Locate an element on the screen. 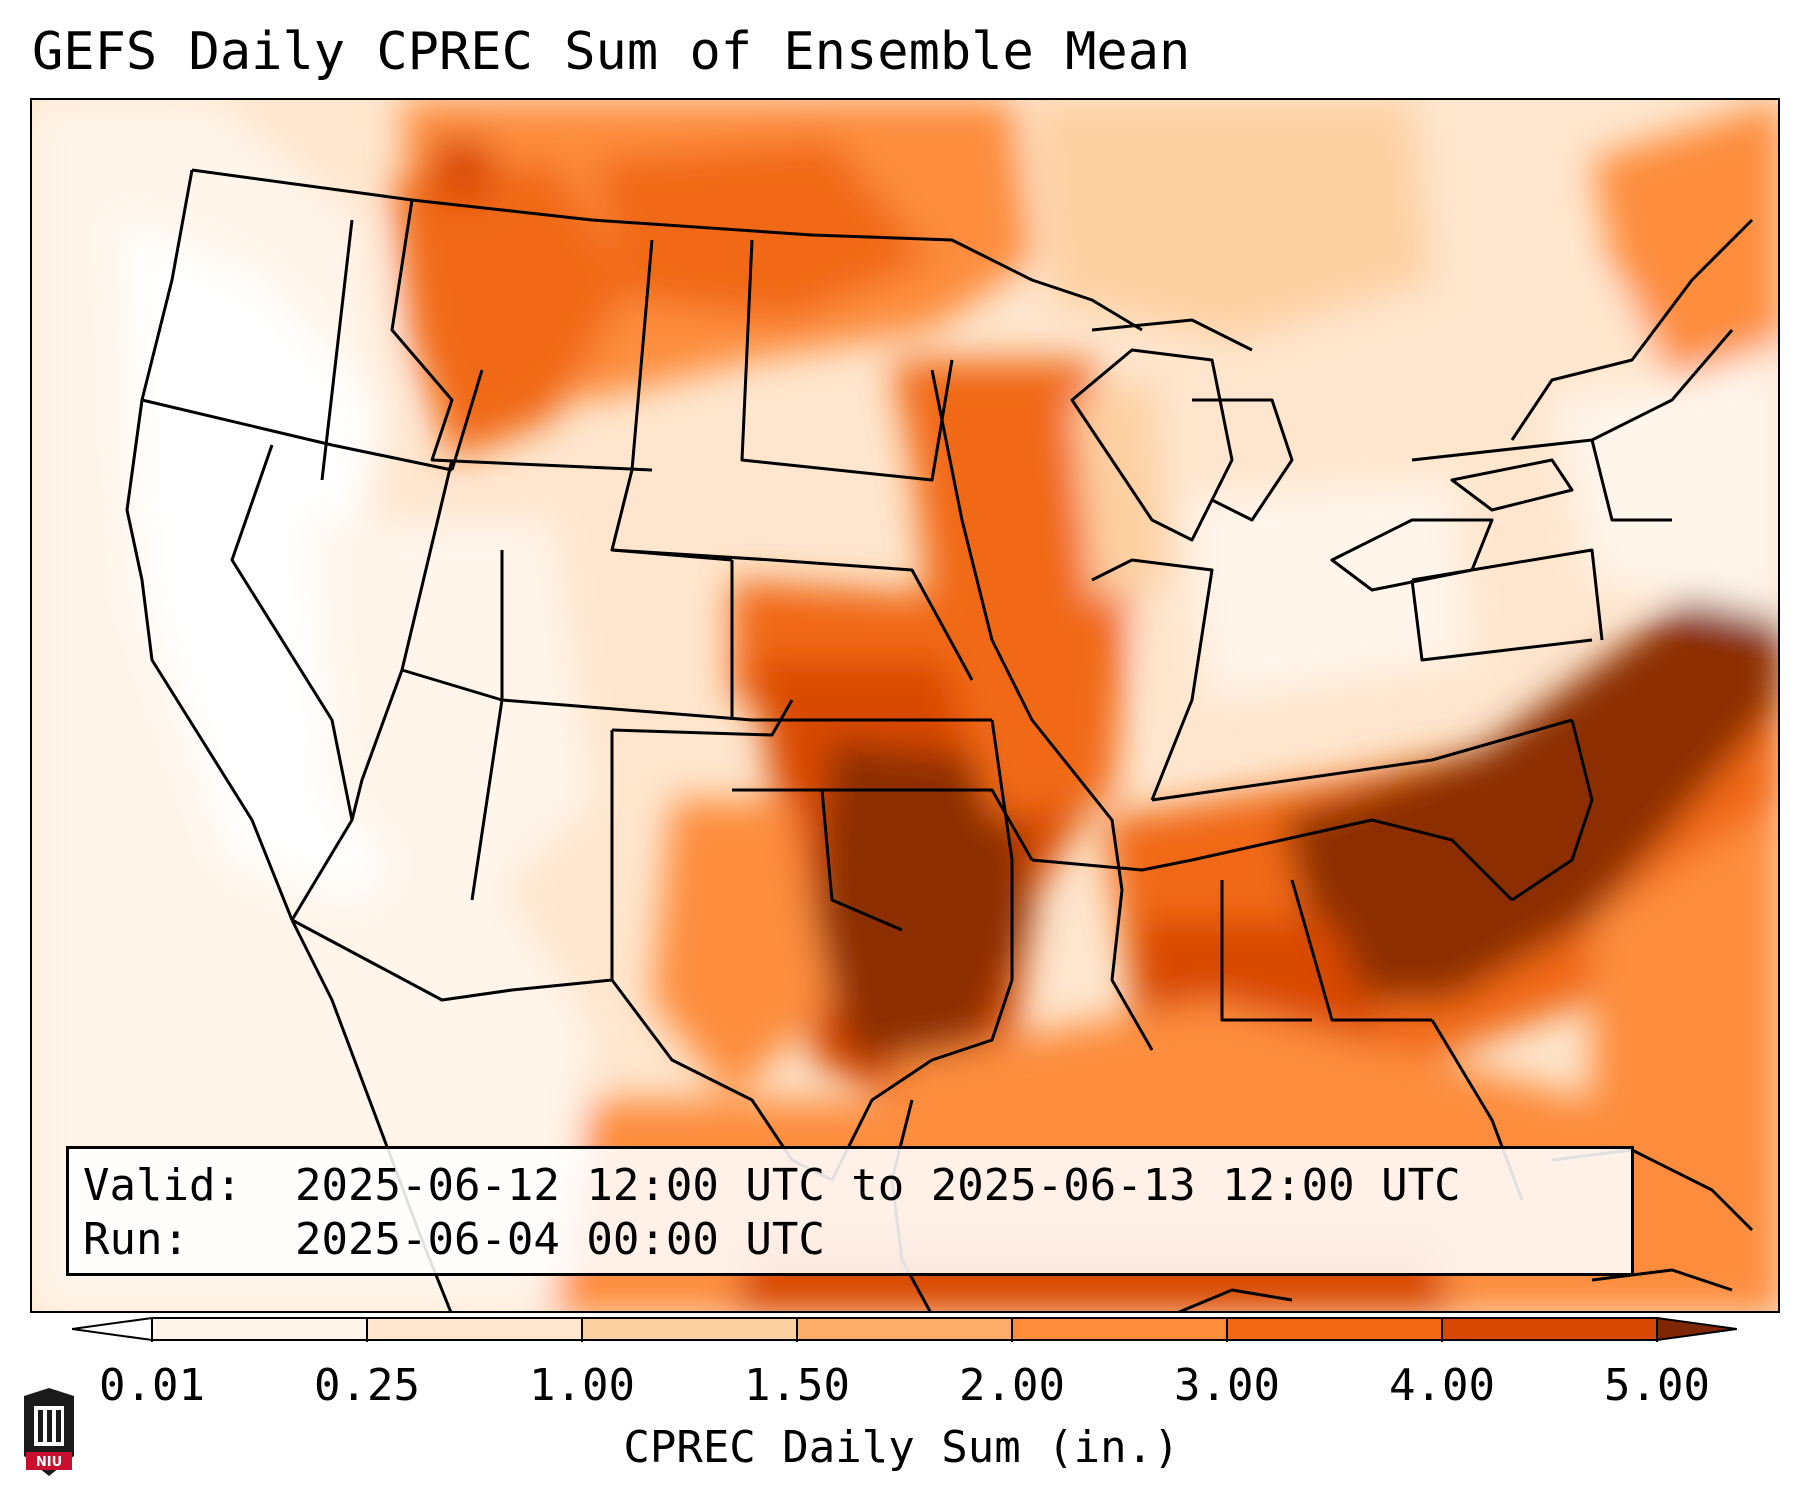  colorbar-axis-label: CPREC Daily Sum (in.) is located at coordinates (901, 1447).